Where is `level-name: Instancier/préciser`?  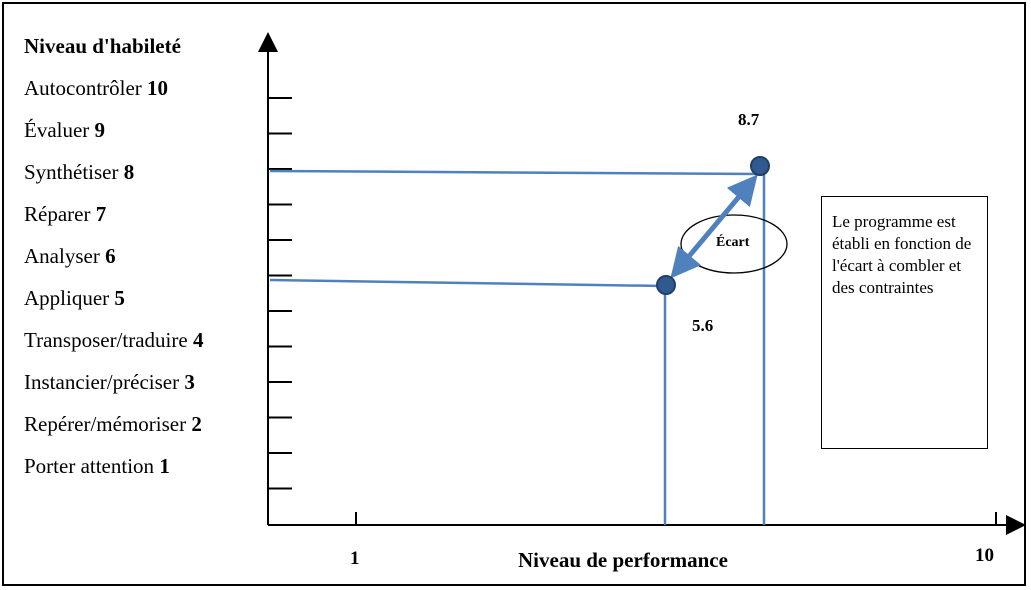
level-name: Instancier/préciser is located at coordinates (102, 382).